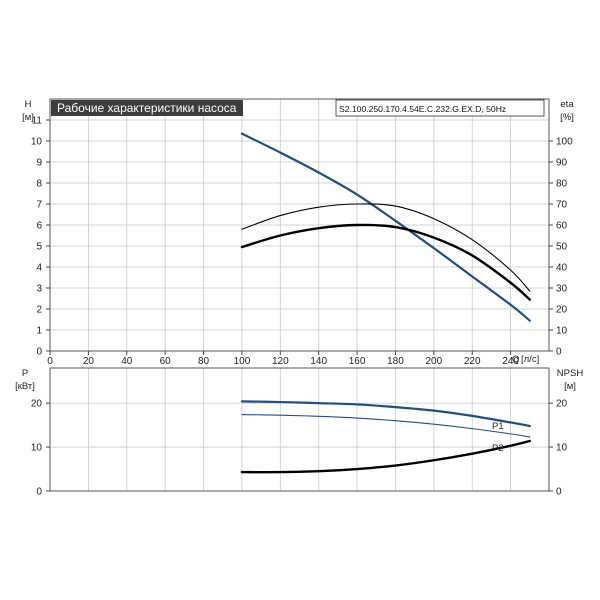  I want to click on left-tick-label: 11, so click(37, 121).